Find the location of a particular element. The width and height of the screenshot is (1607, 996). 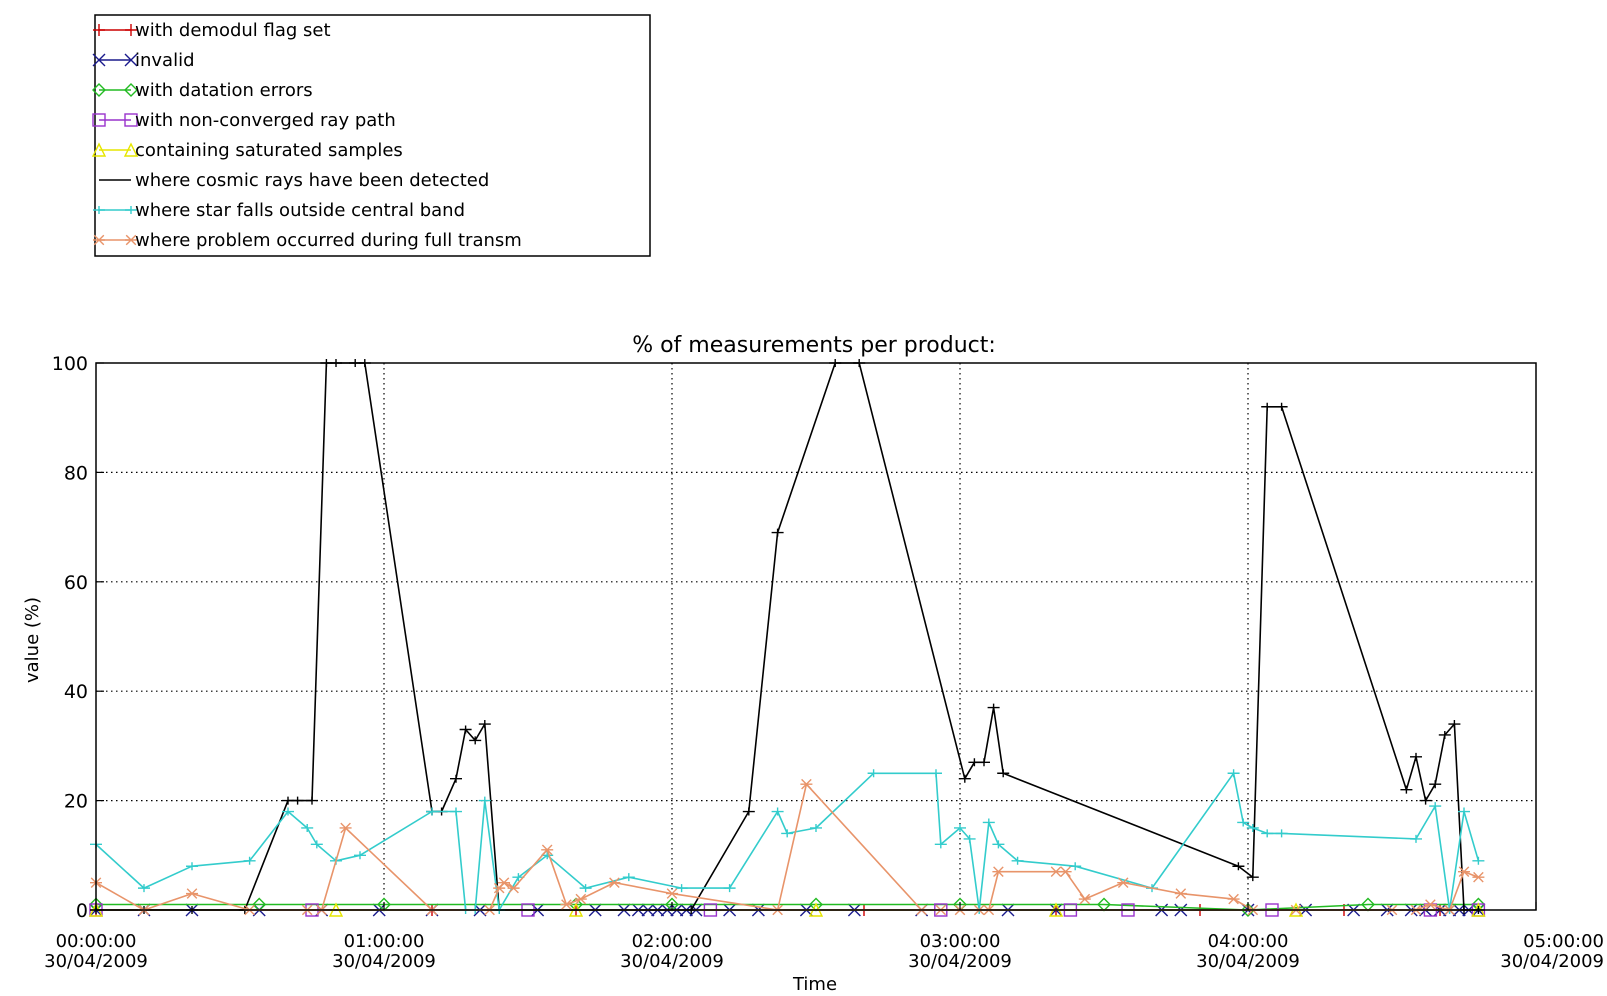

legend-item: with non-converged ray path is located at coordinates (244, 120).